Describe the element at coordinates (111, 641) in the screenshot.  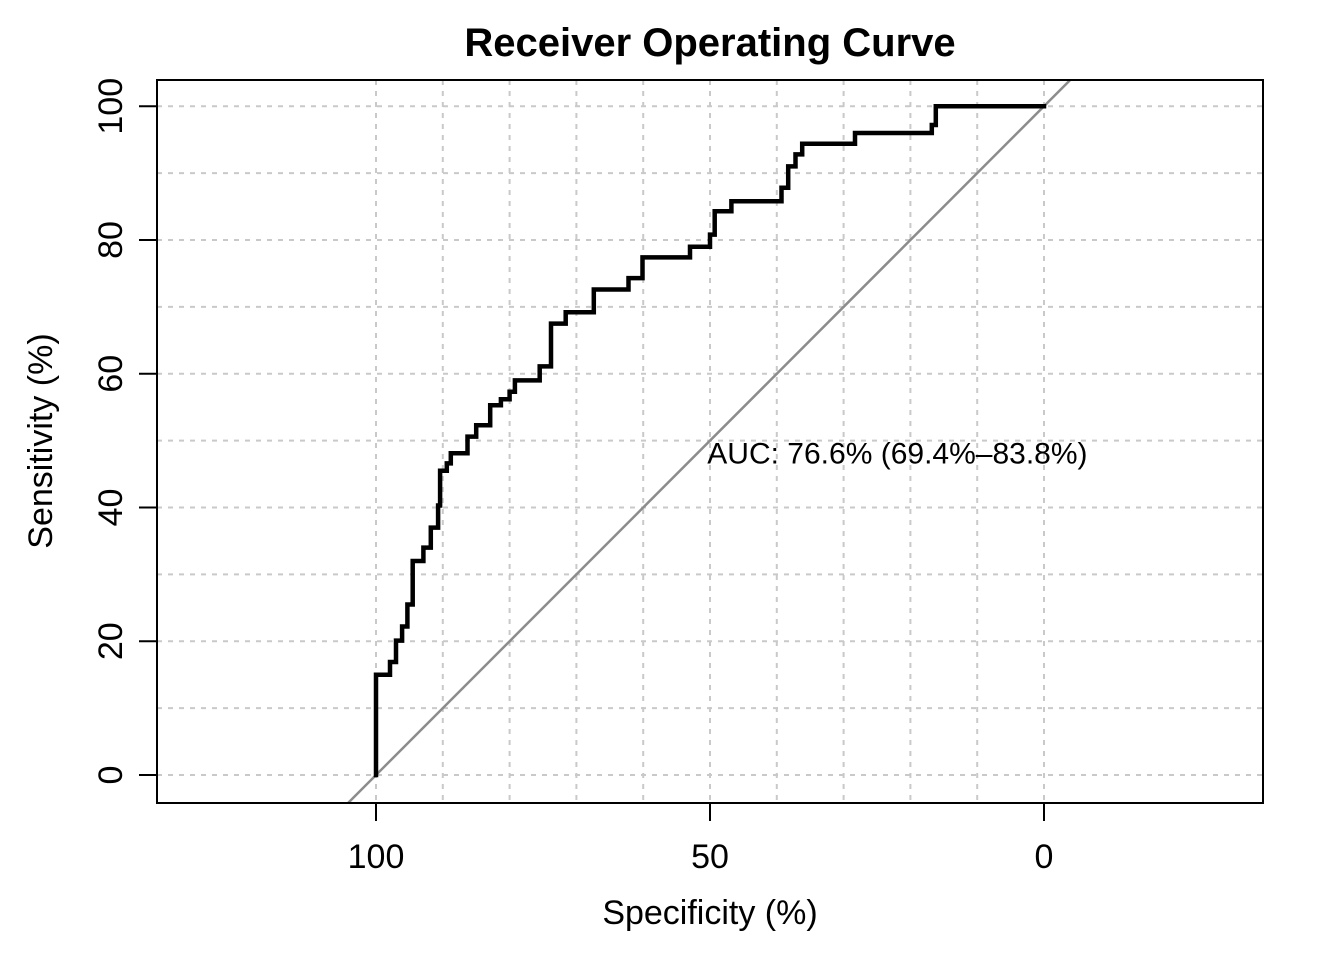
I see `y-tick-label: 20` at that location.